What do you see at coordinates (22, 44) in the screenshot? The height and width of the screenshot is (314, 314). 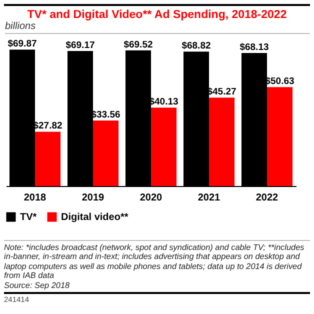 I see `data-label: $69.87` at bounding box center [22, 44].